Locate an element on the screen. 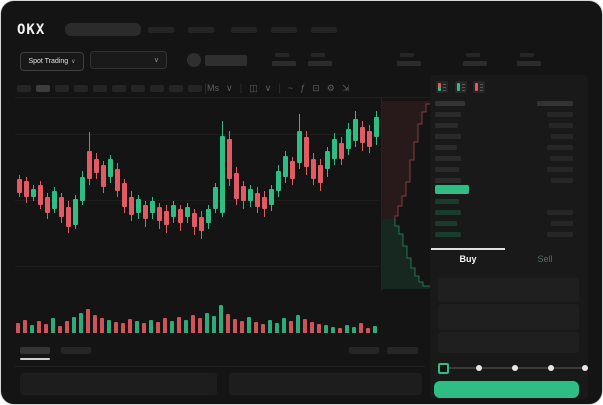  orderbook-view-combined-icon is located at coordinates (442, 87).